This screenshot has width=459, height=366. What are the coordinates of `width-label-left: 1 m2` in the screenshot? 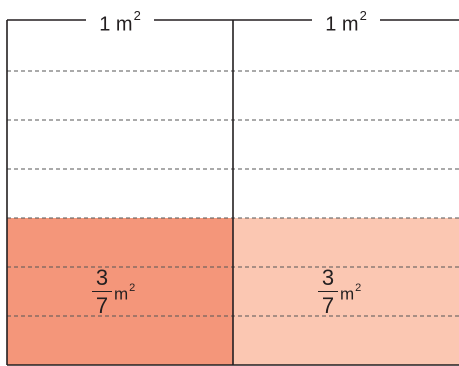 It's located at (120, 21).